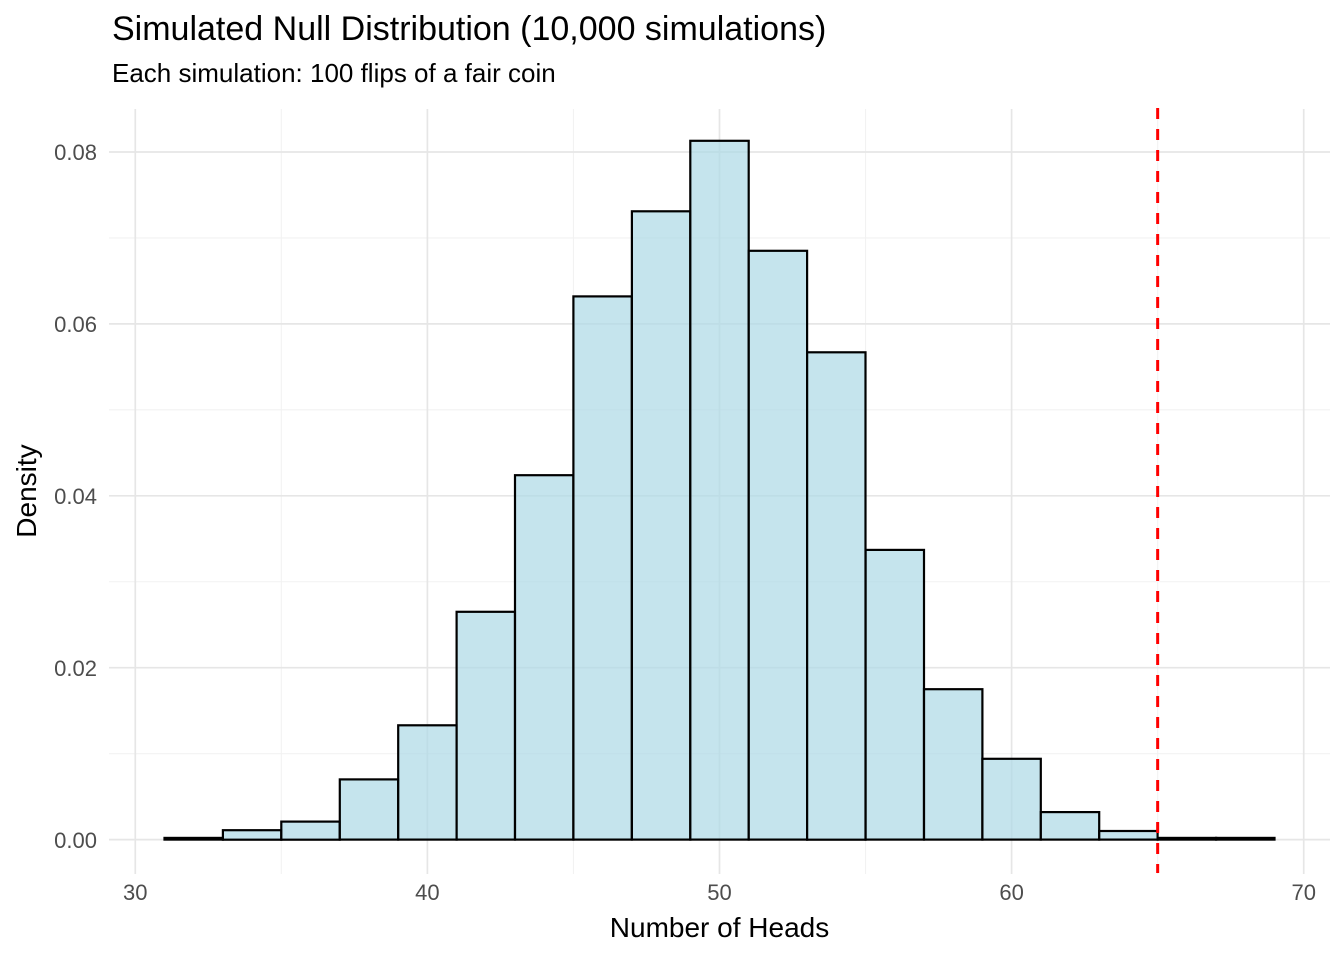 The height and width of the screenshot is (960, 1344). What do you see at coordinates (1303, 892) in the screenshot?
I see `x-tick-label: 70` at bounding box center [1303, 892].